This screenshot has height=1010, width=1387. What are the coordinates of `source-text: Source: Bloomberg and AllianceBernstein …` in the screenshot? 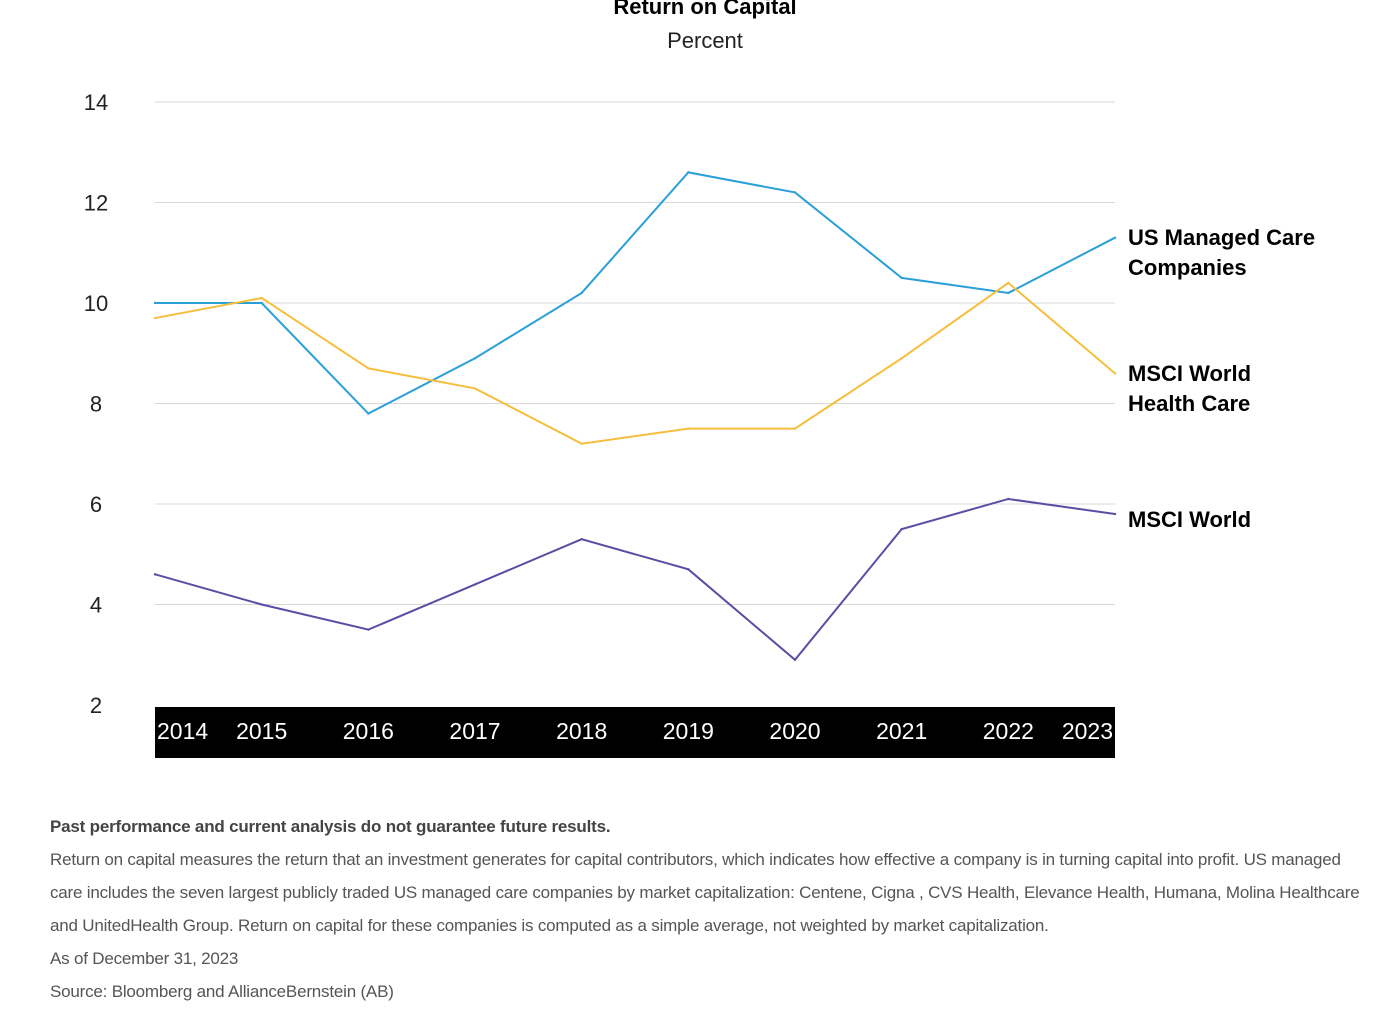 It's located at (222, 991).